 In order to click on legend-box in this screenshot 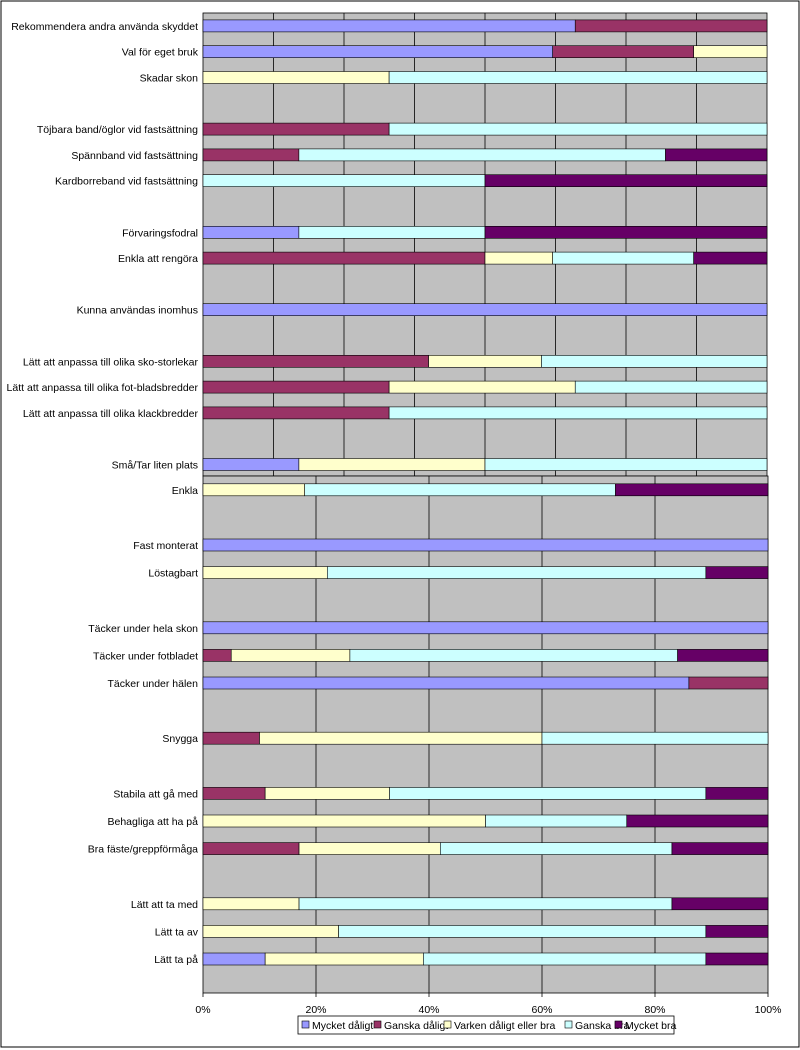, I will do `click(486, 1025)`.